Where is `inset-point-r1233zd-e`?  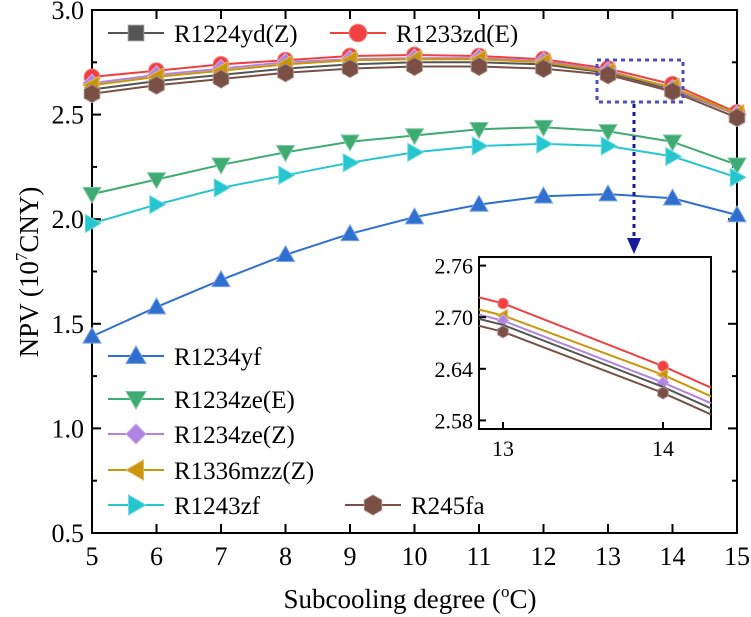 inset-point-r1233zd-e is located at coordinates (503, 303).